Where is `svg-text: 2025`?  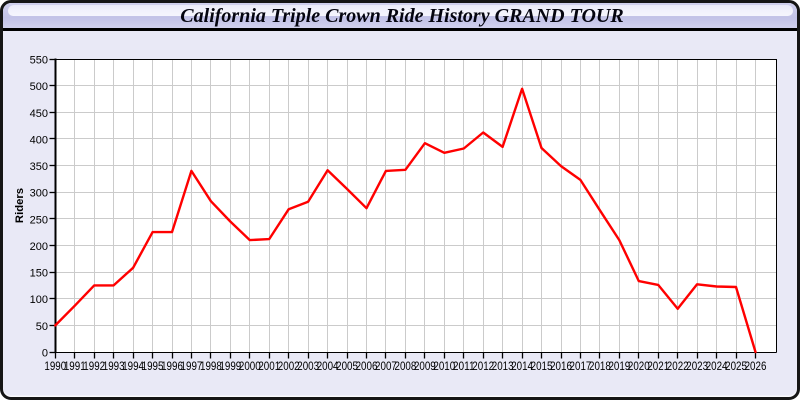 svg-text: 2025 is located at coordinates (736, 366).